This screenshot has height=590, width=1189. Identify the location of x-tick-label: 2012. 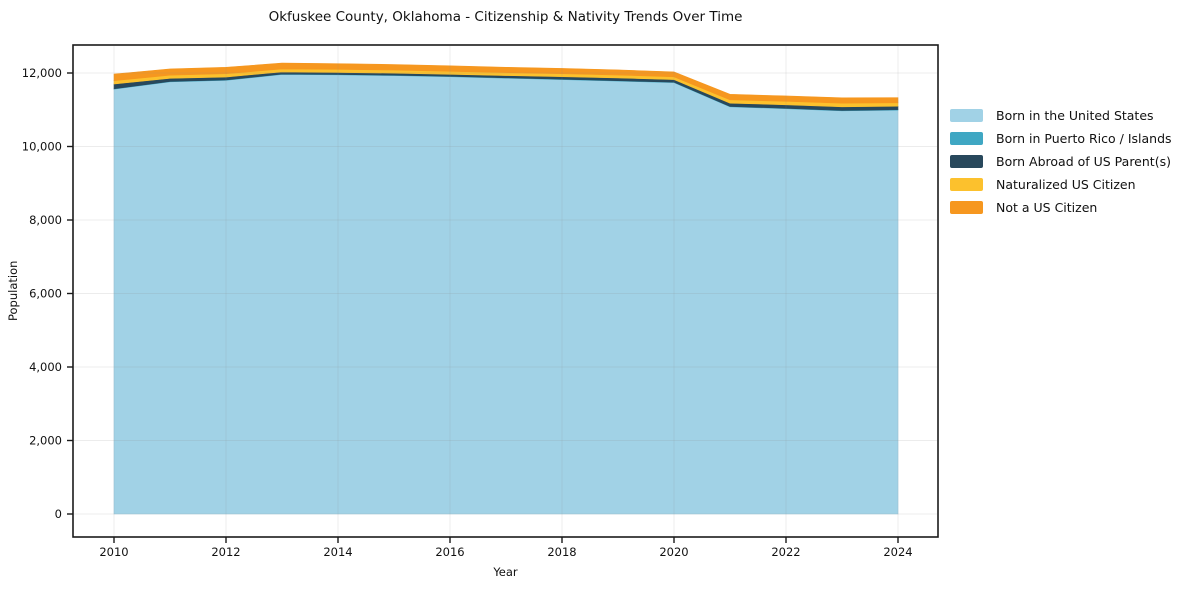
(225, 552).